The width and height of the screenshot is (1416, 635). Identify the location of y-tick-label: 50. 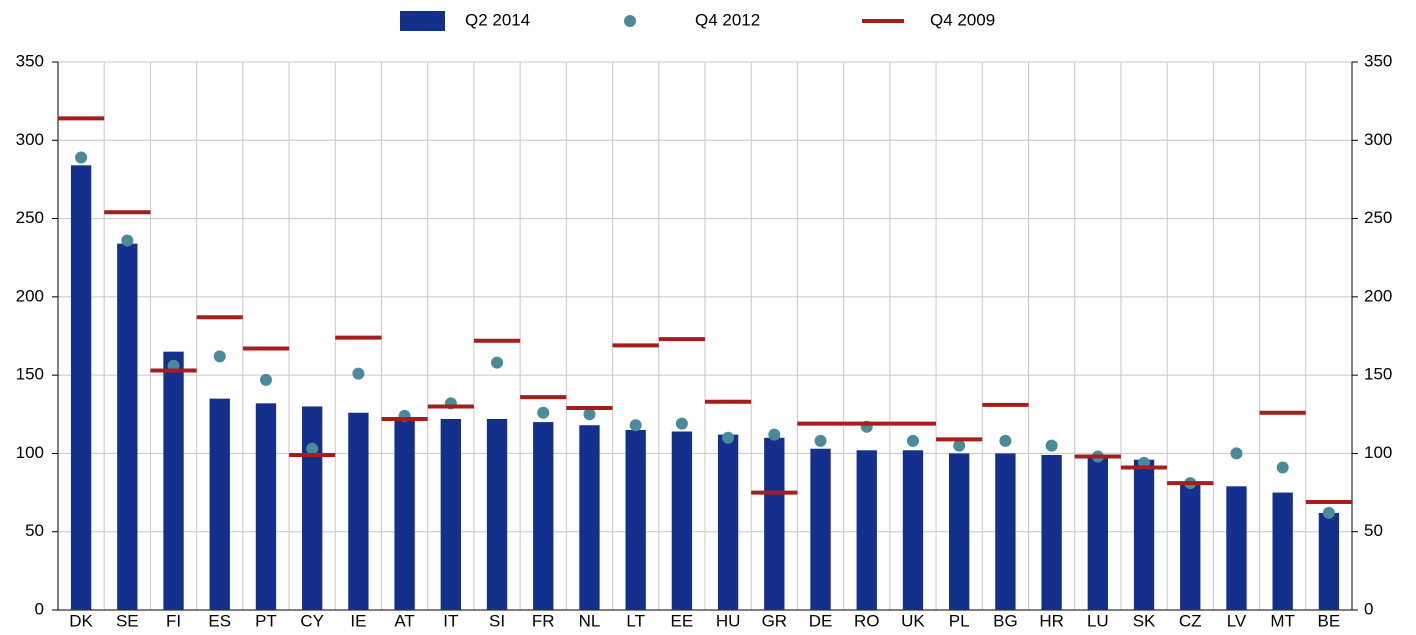
(34, 530).